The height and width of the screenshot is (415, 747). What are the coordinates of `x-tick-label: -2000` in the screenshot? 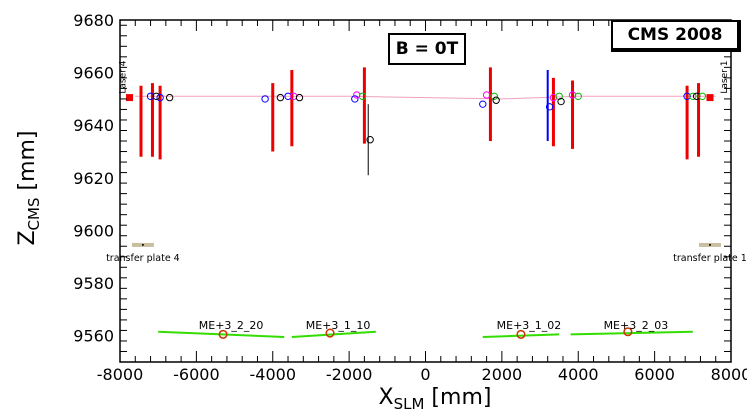 It's located at (349, 374).